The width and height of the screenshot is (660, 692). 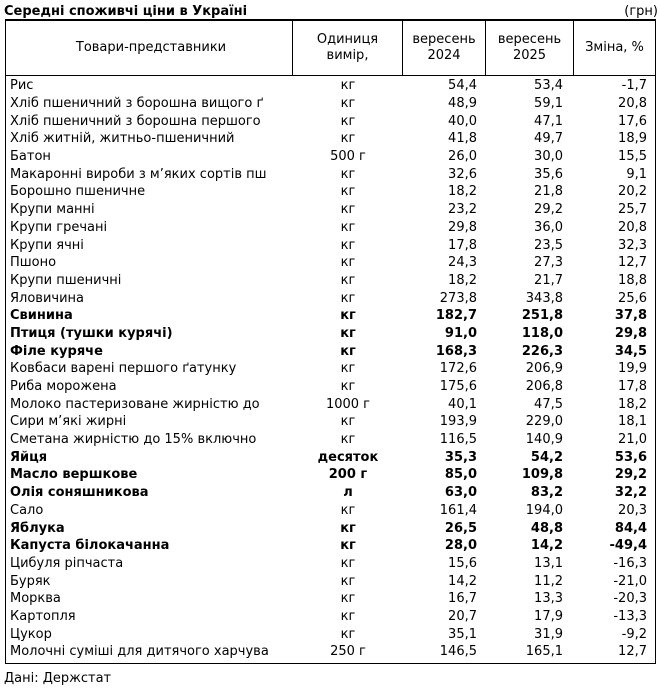 What do you see at coordinates (546, 546) in the screenshot?
I see `price-2025-cell: 14,2` at bounding box center [546, 546].